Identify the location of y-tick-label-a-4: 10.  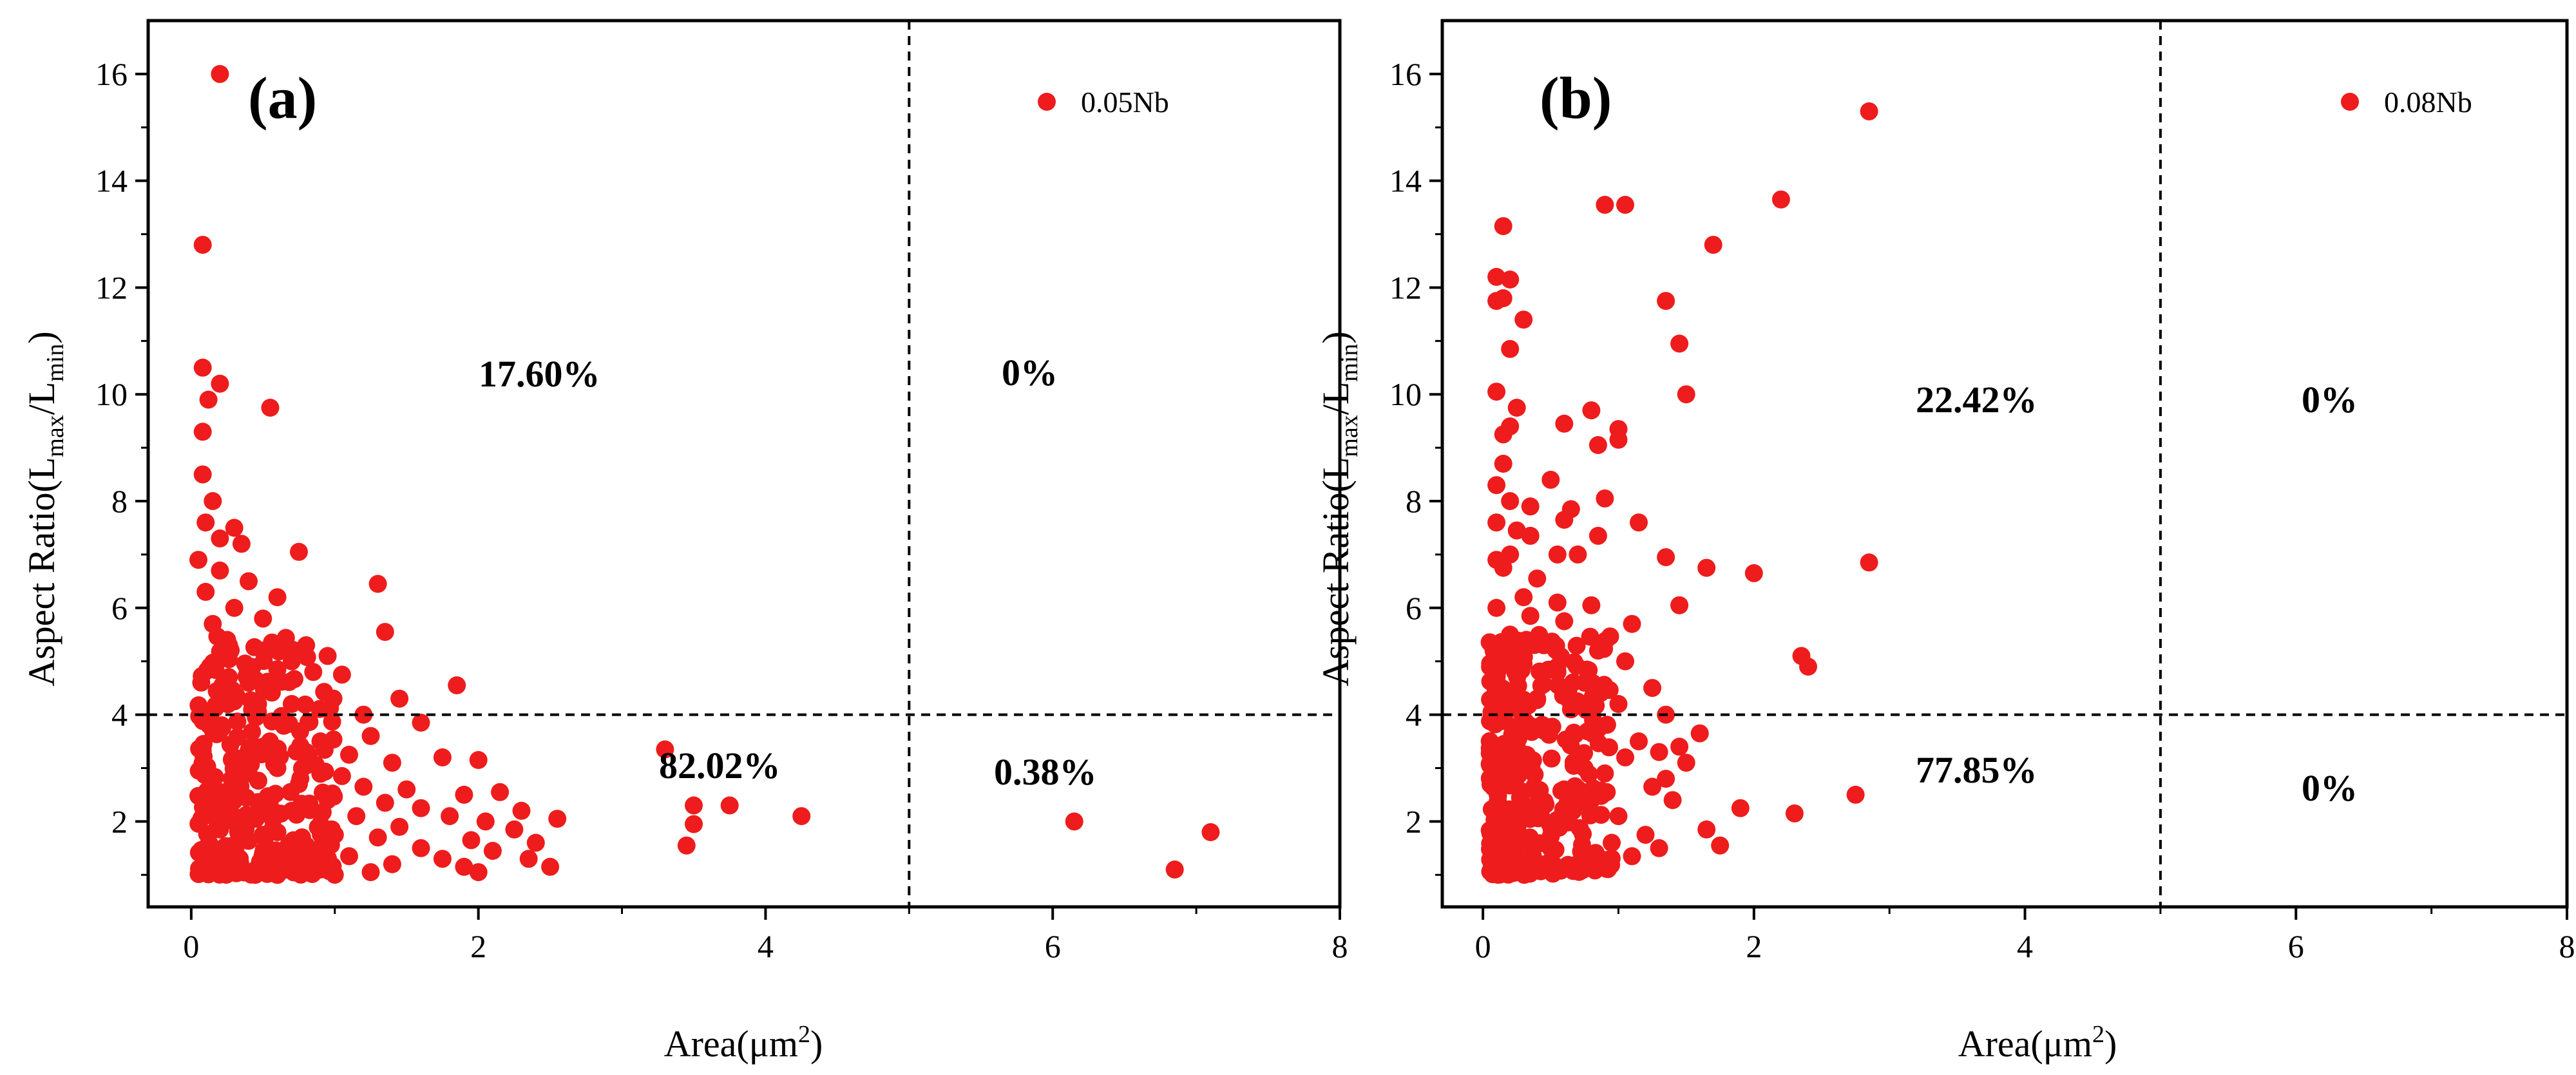
(111, 394).